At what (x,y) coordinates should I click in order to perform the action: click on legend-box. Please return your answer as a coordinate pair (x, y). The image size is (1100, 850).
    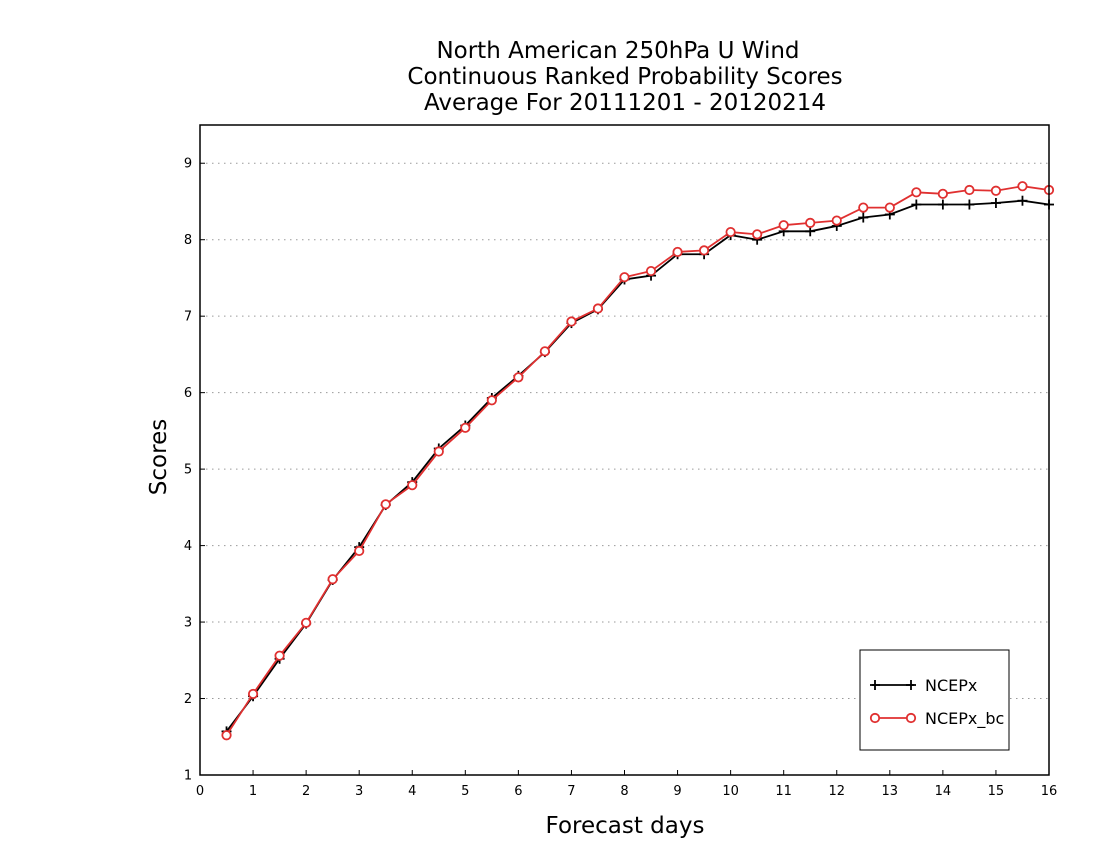
    Looking at the image, I should click on (934, 700).